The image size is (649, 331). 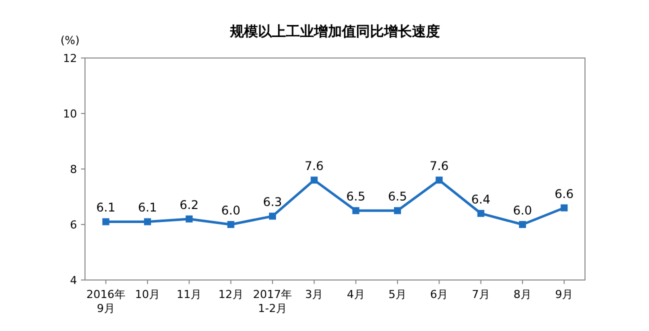 I want to click on x-tick-label: 11月, so click(x=189, y=294).